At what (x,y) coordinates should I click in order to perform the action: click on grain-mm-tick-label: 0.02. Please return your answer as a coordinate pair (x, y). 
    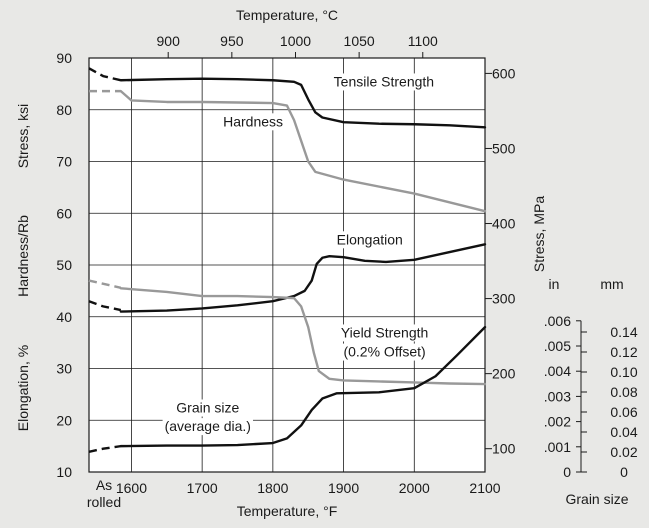
    Looking at the image, I should click on (623, 452).